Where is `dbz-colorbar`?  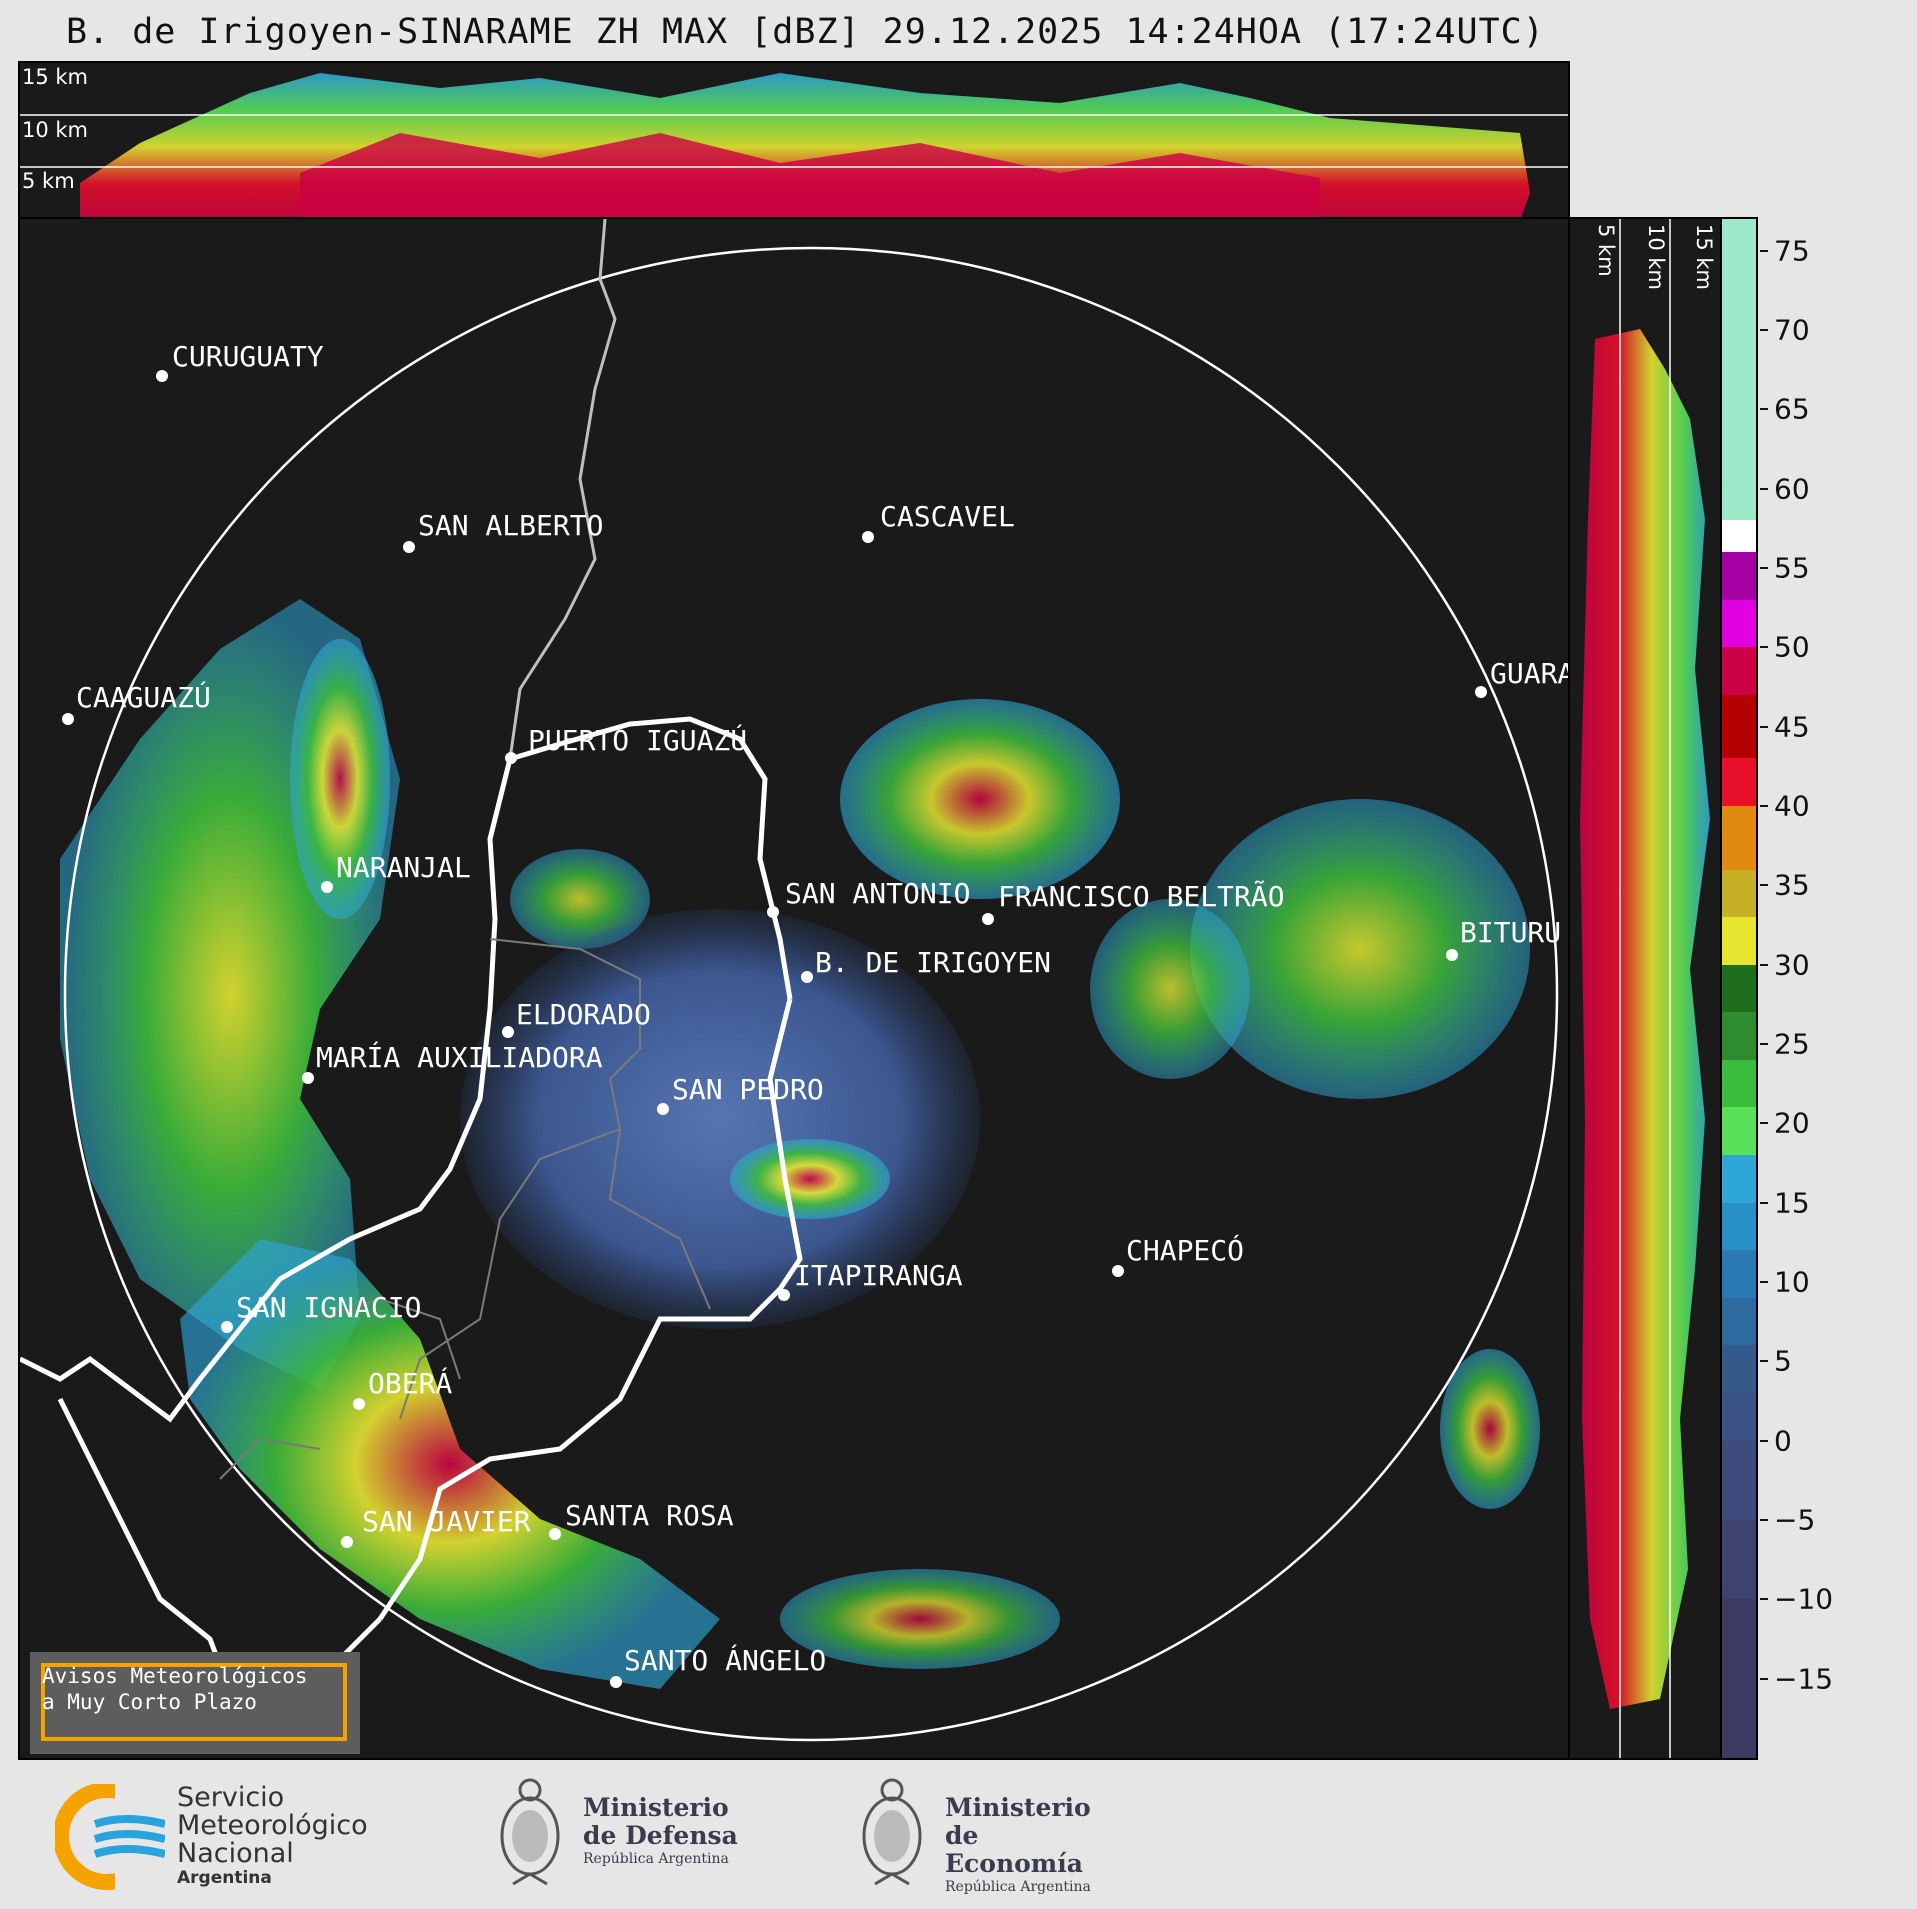
dbz-colorbar is located at coordinates (1739, 988).